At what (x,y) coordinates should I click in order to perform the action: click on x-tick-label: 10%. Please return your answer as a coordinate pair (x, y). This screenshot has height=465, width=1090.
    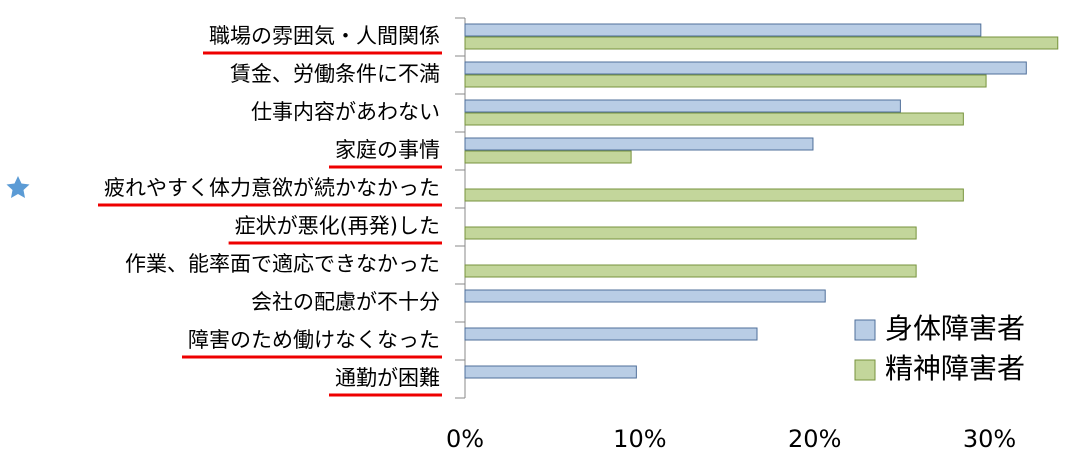
    Looking at the image, I should click on (639, 439).